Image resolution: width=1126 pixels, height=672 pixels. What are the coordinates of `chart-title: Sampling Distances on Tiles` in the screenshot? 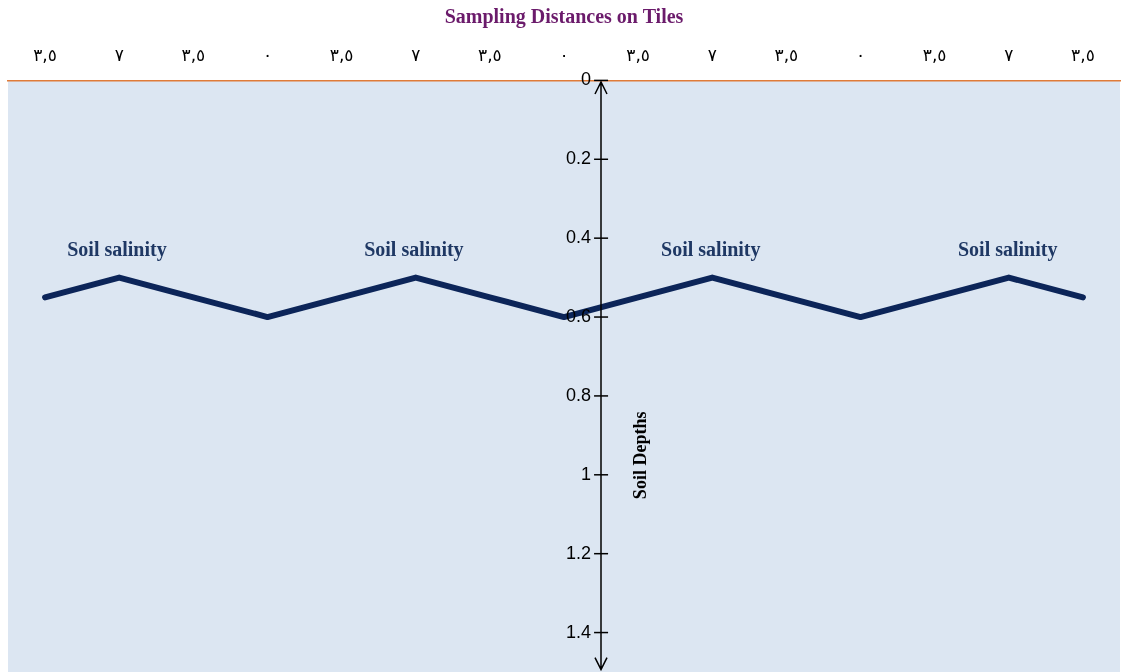 It's located at (564, 17).